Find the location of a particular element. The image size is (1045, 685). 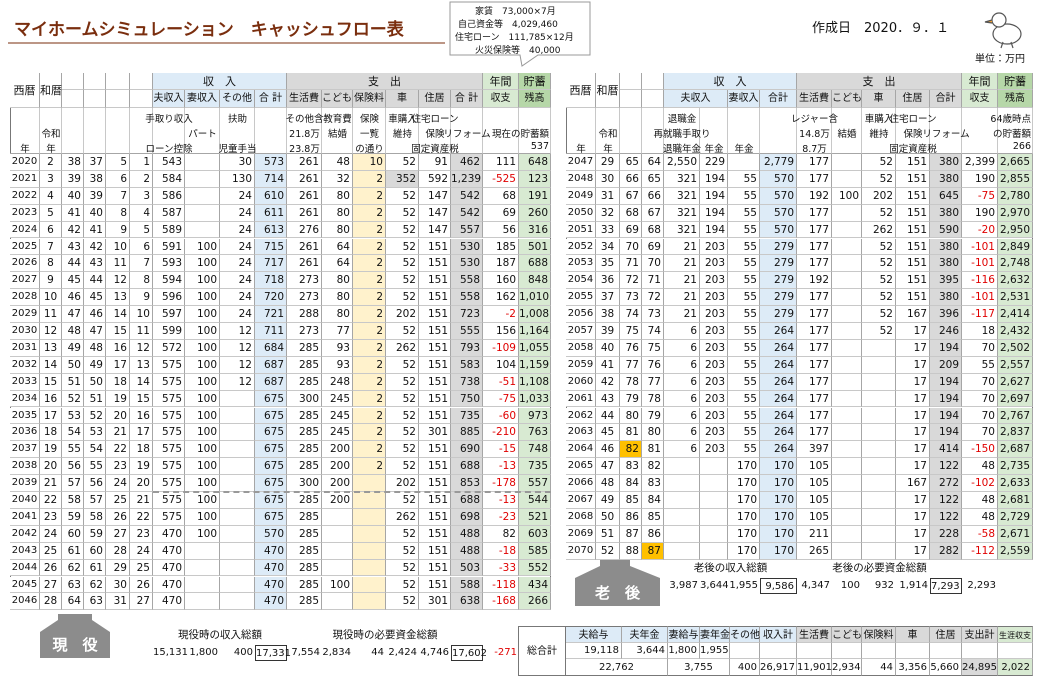

header-cell: 住居 is located at coordinates (435, 99).